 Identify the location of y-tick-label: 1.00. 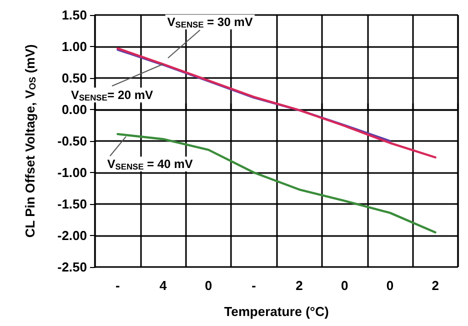
(74, 46).